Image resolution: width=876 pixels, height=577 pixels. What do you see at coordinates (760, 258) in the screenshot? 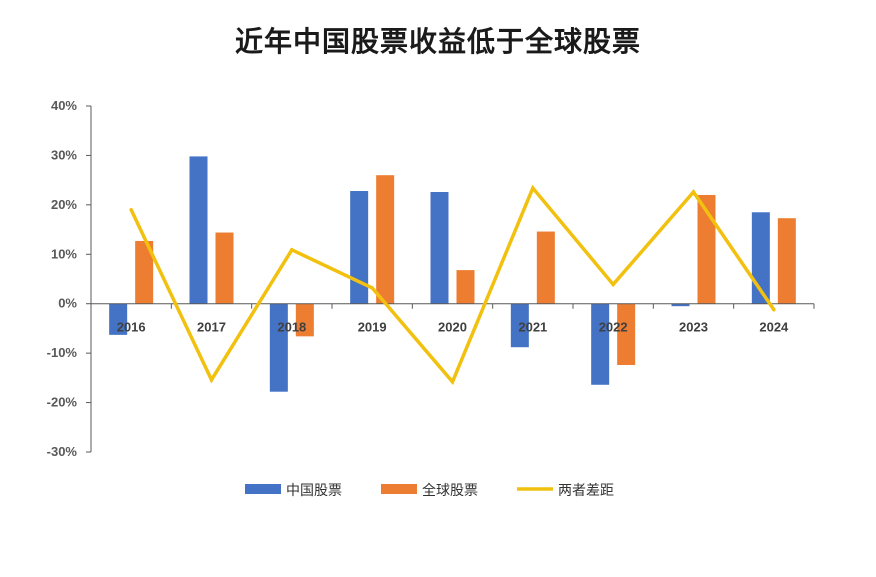
I see `china-bar-2024` at bounding box center [760, 258].